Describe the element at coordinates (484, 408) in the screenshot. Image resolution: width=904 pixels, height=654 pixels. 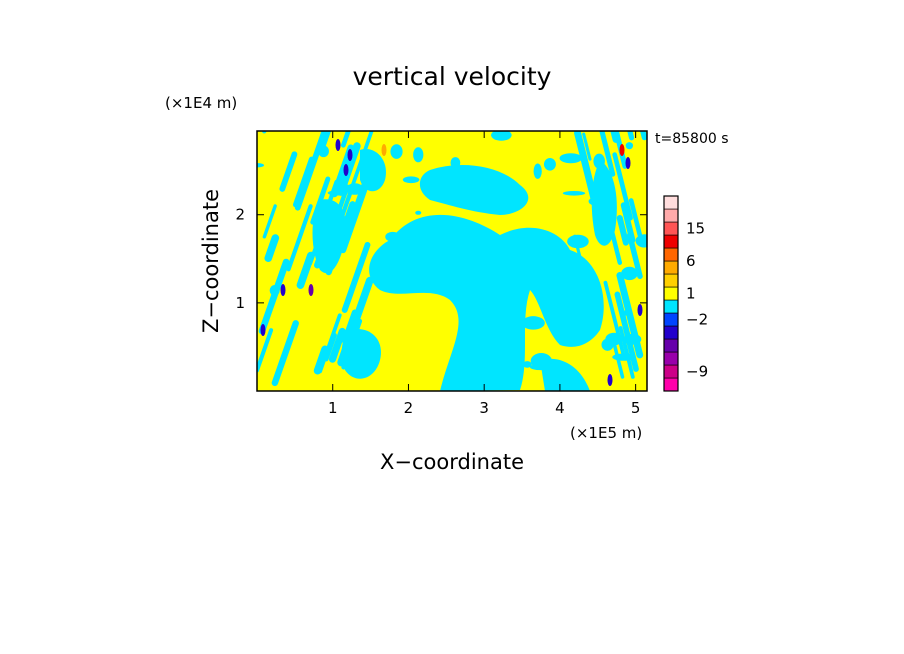
I see `x-tick-label: 3` at that location.